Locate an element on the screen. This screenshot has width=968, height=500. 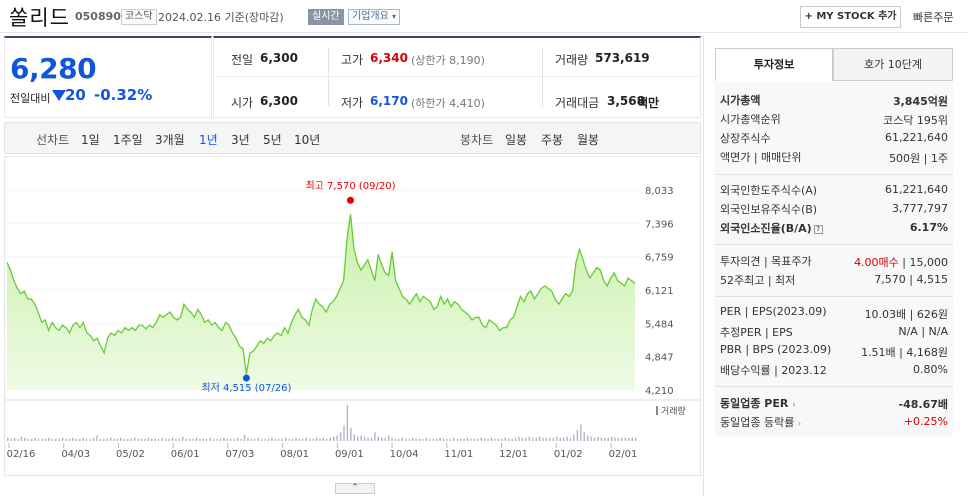
sector-per-label: 동일업종 PER › is located at coordinates (758, 403).